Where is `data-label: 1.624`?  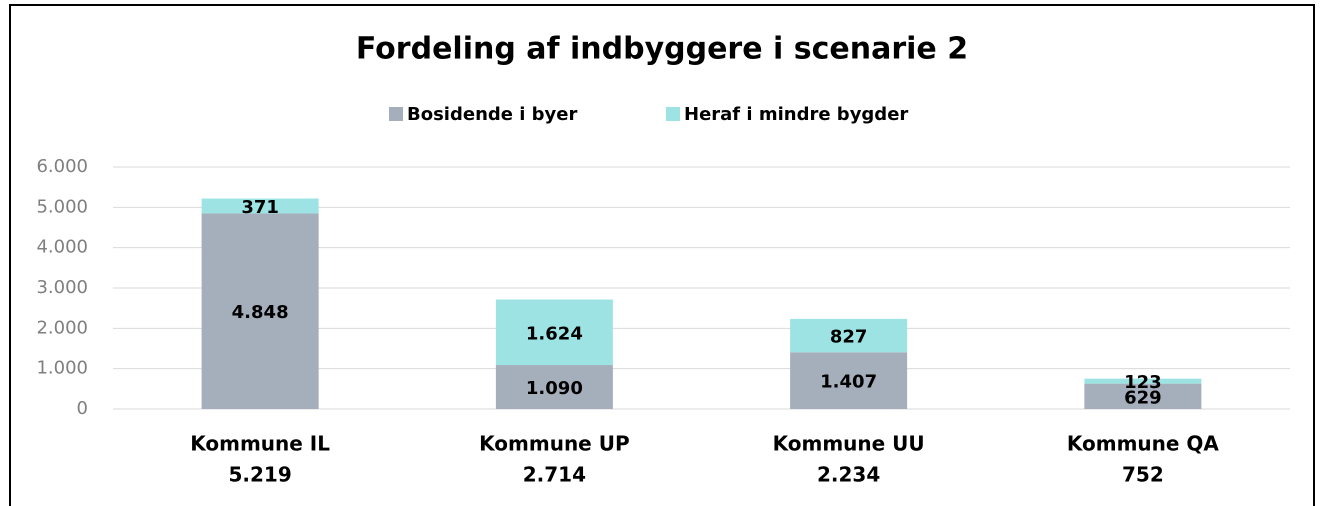
data-label: 1.624 is located at coordinates (554, 333).